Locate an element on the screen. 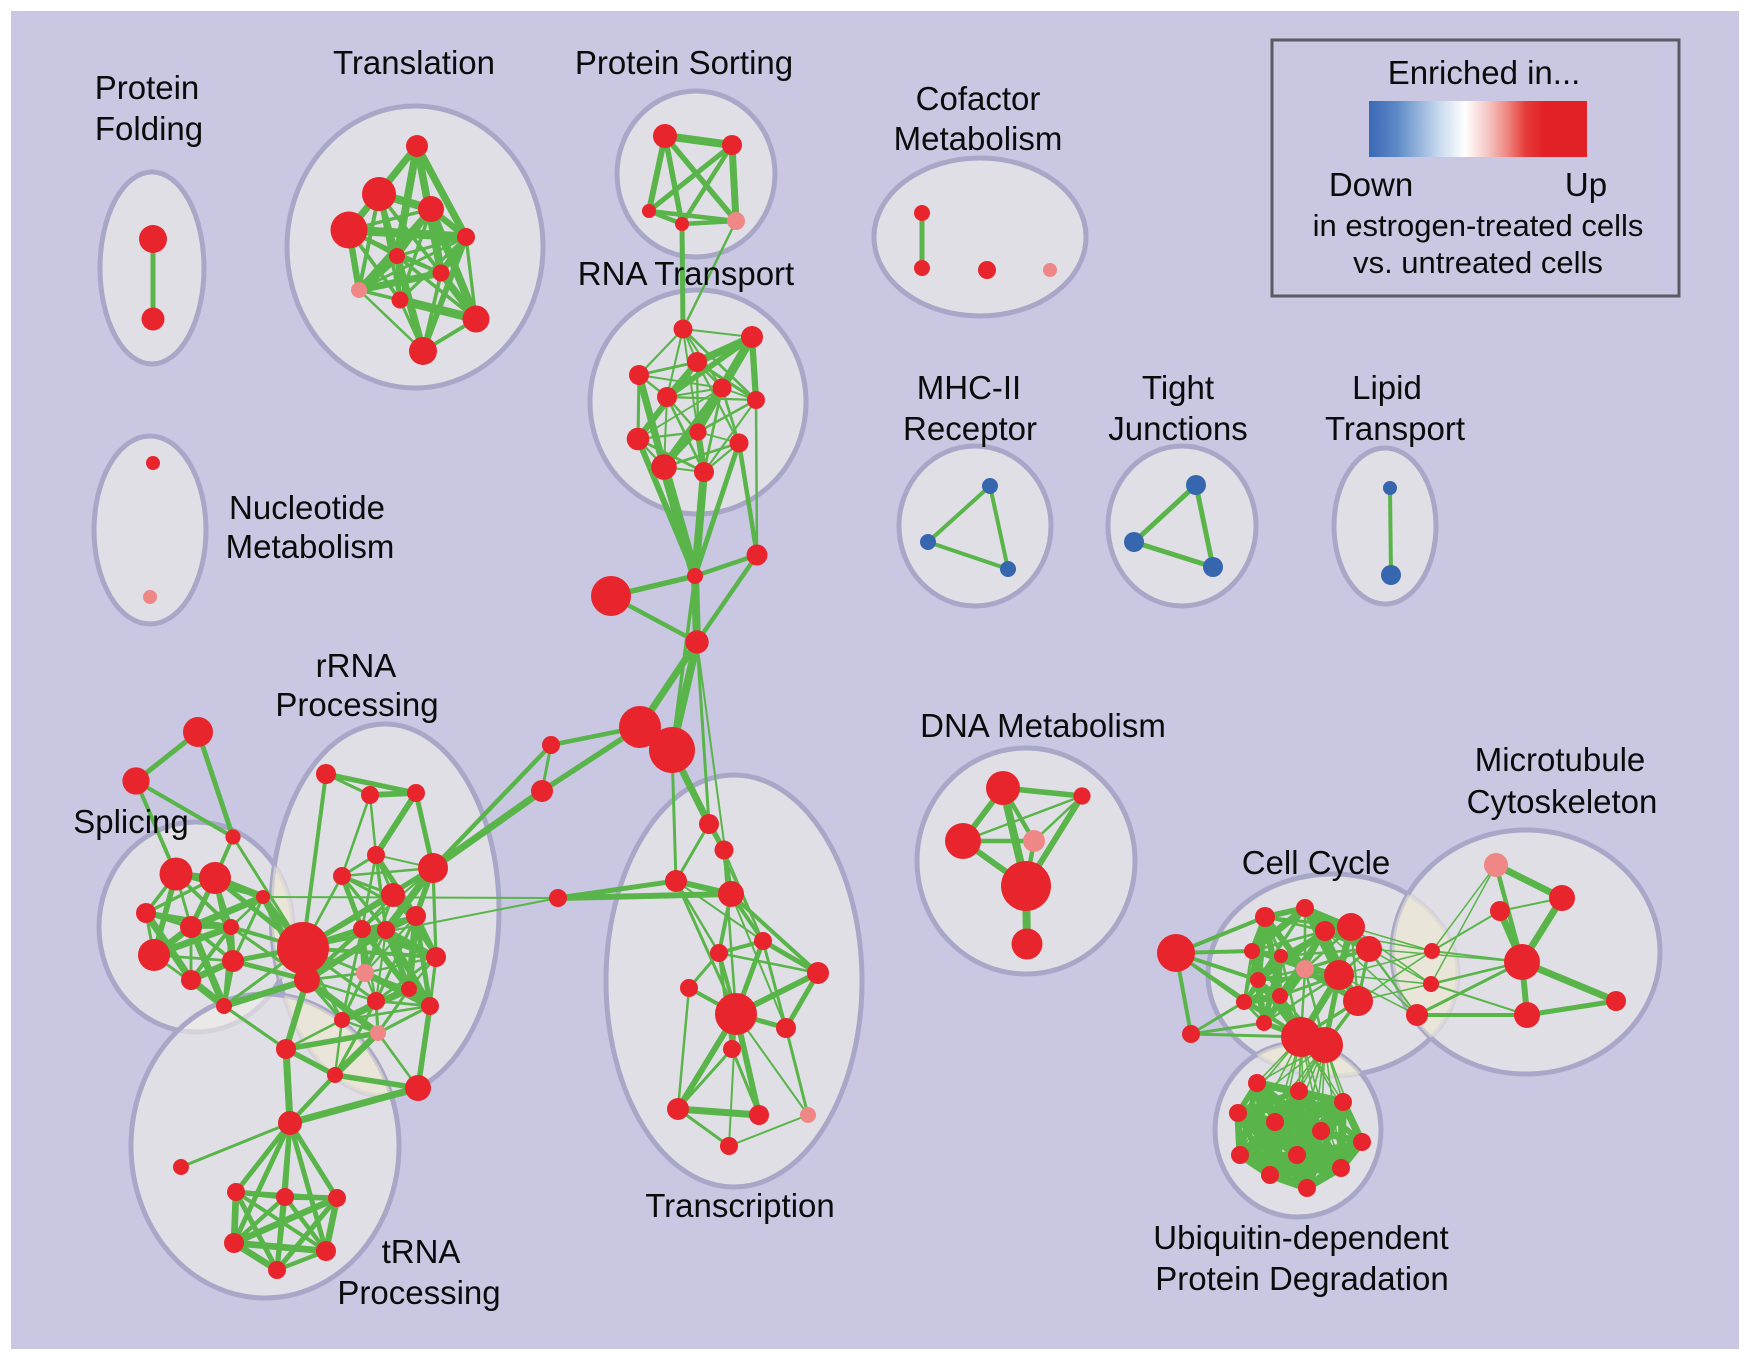 The image size is (1750, 1360). svg-text: Ubiquitin-dependent is located at coordinates (1300, 1237).